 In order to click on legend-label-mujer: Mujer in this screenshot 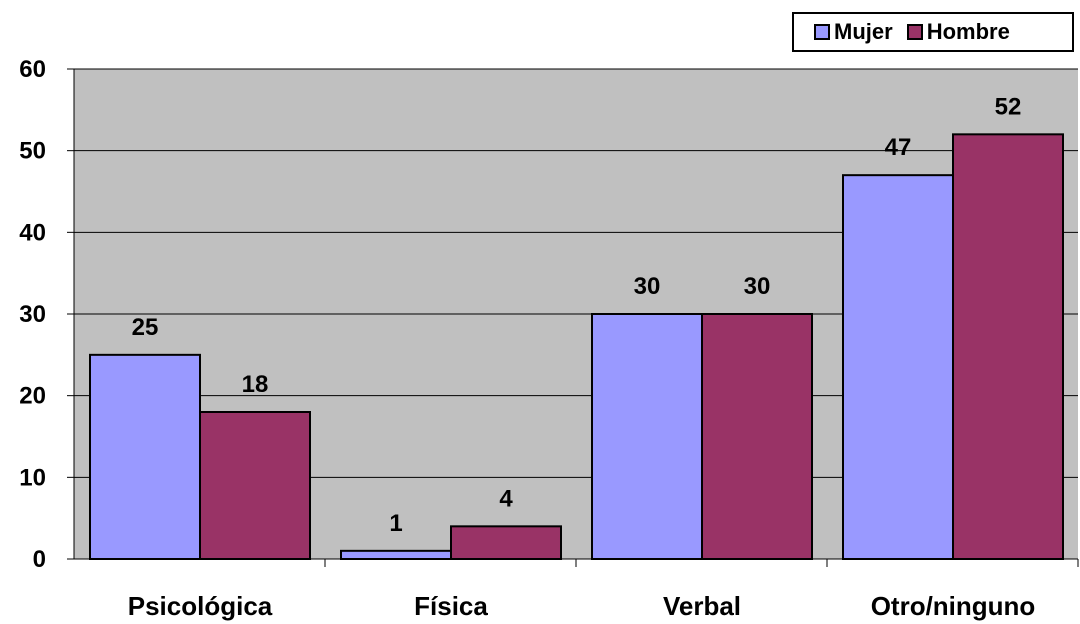, I will do `click(863, 31)`.